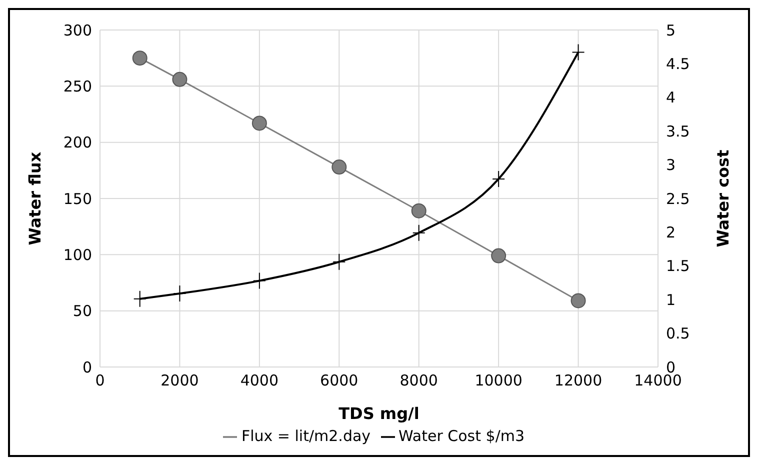 The width and height of the screenshot is (758, 465). What do you see at coordinates (339, 381) in the screenshot?
I see `x-tick-label: 6000` at bounding box center [339, 381].